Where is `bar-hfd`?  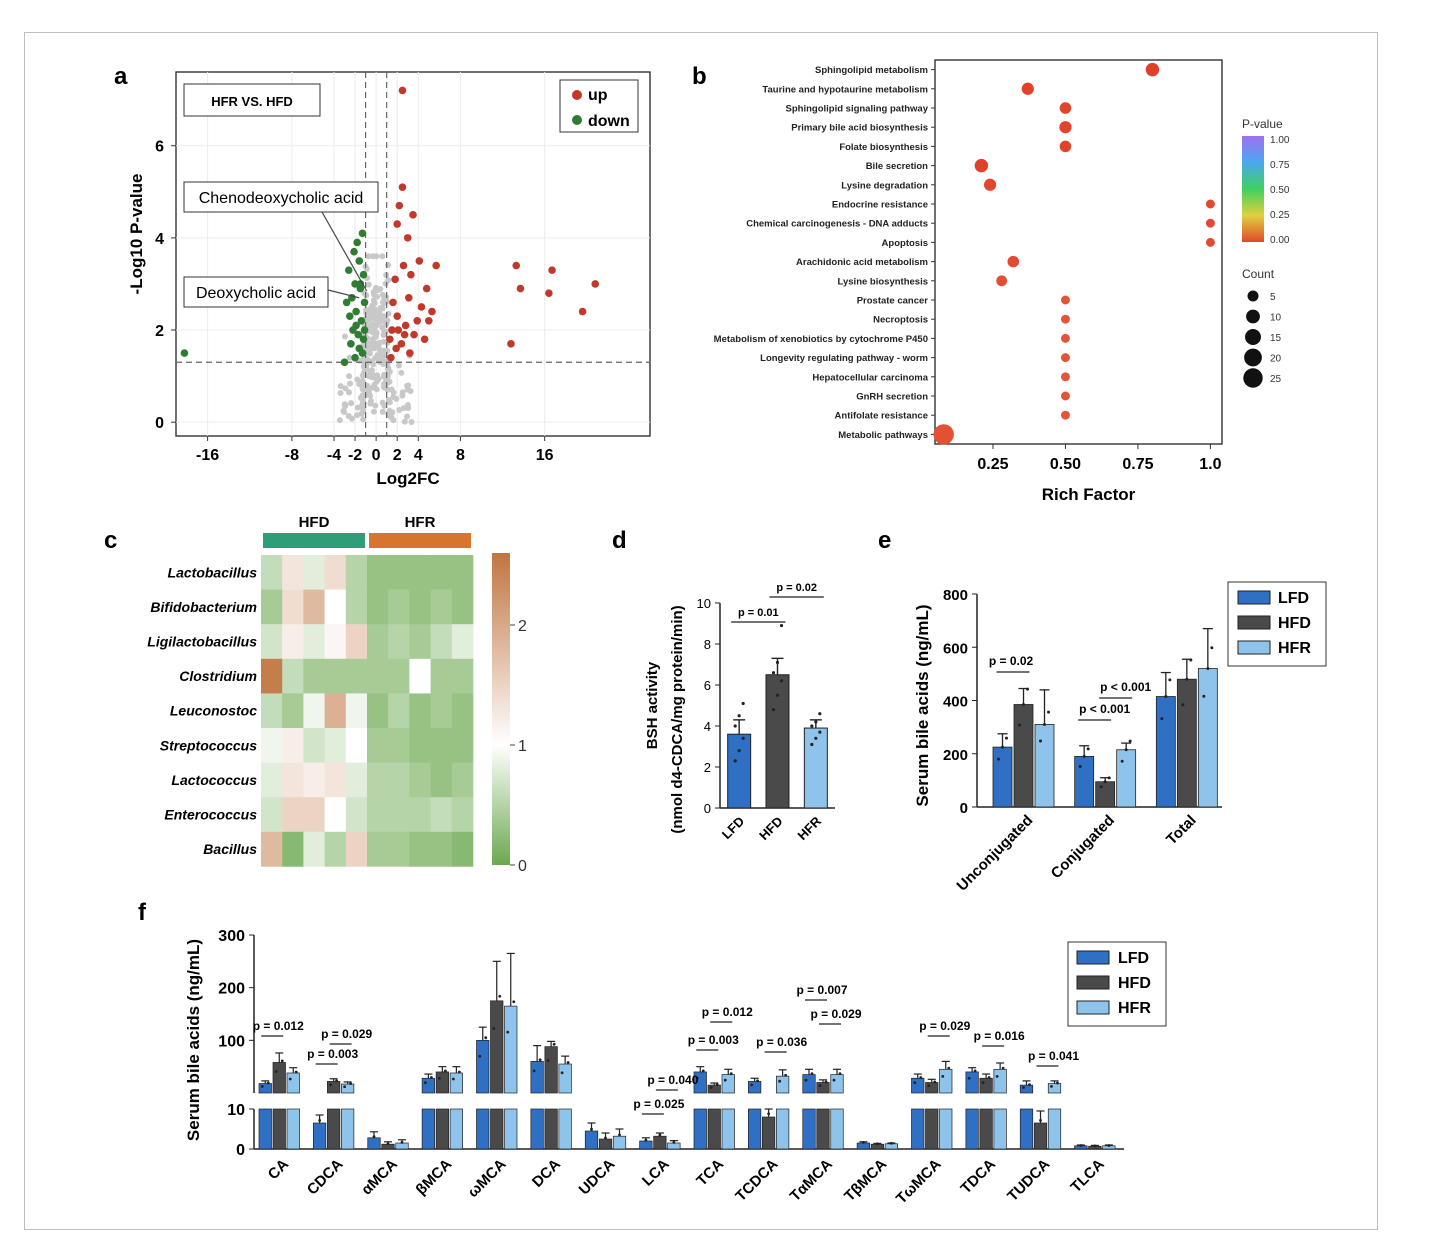 bar-hfd is located at coordinates (660, 1142).